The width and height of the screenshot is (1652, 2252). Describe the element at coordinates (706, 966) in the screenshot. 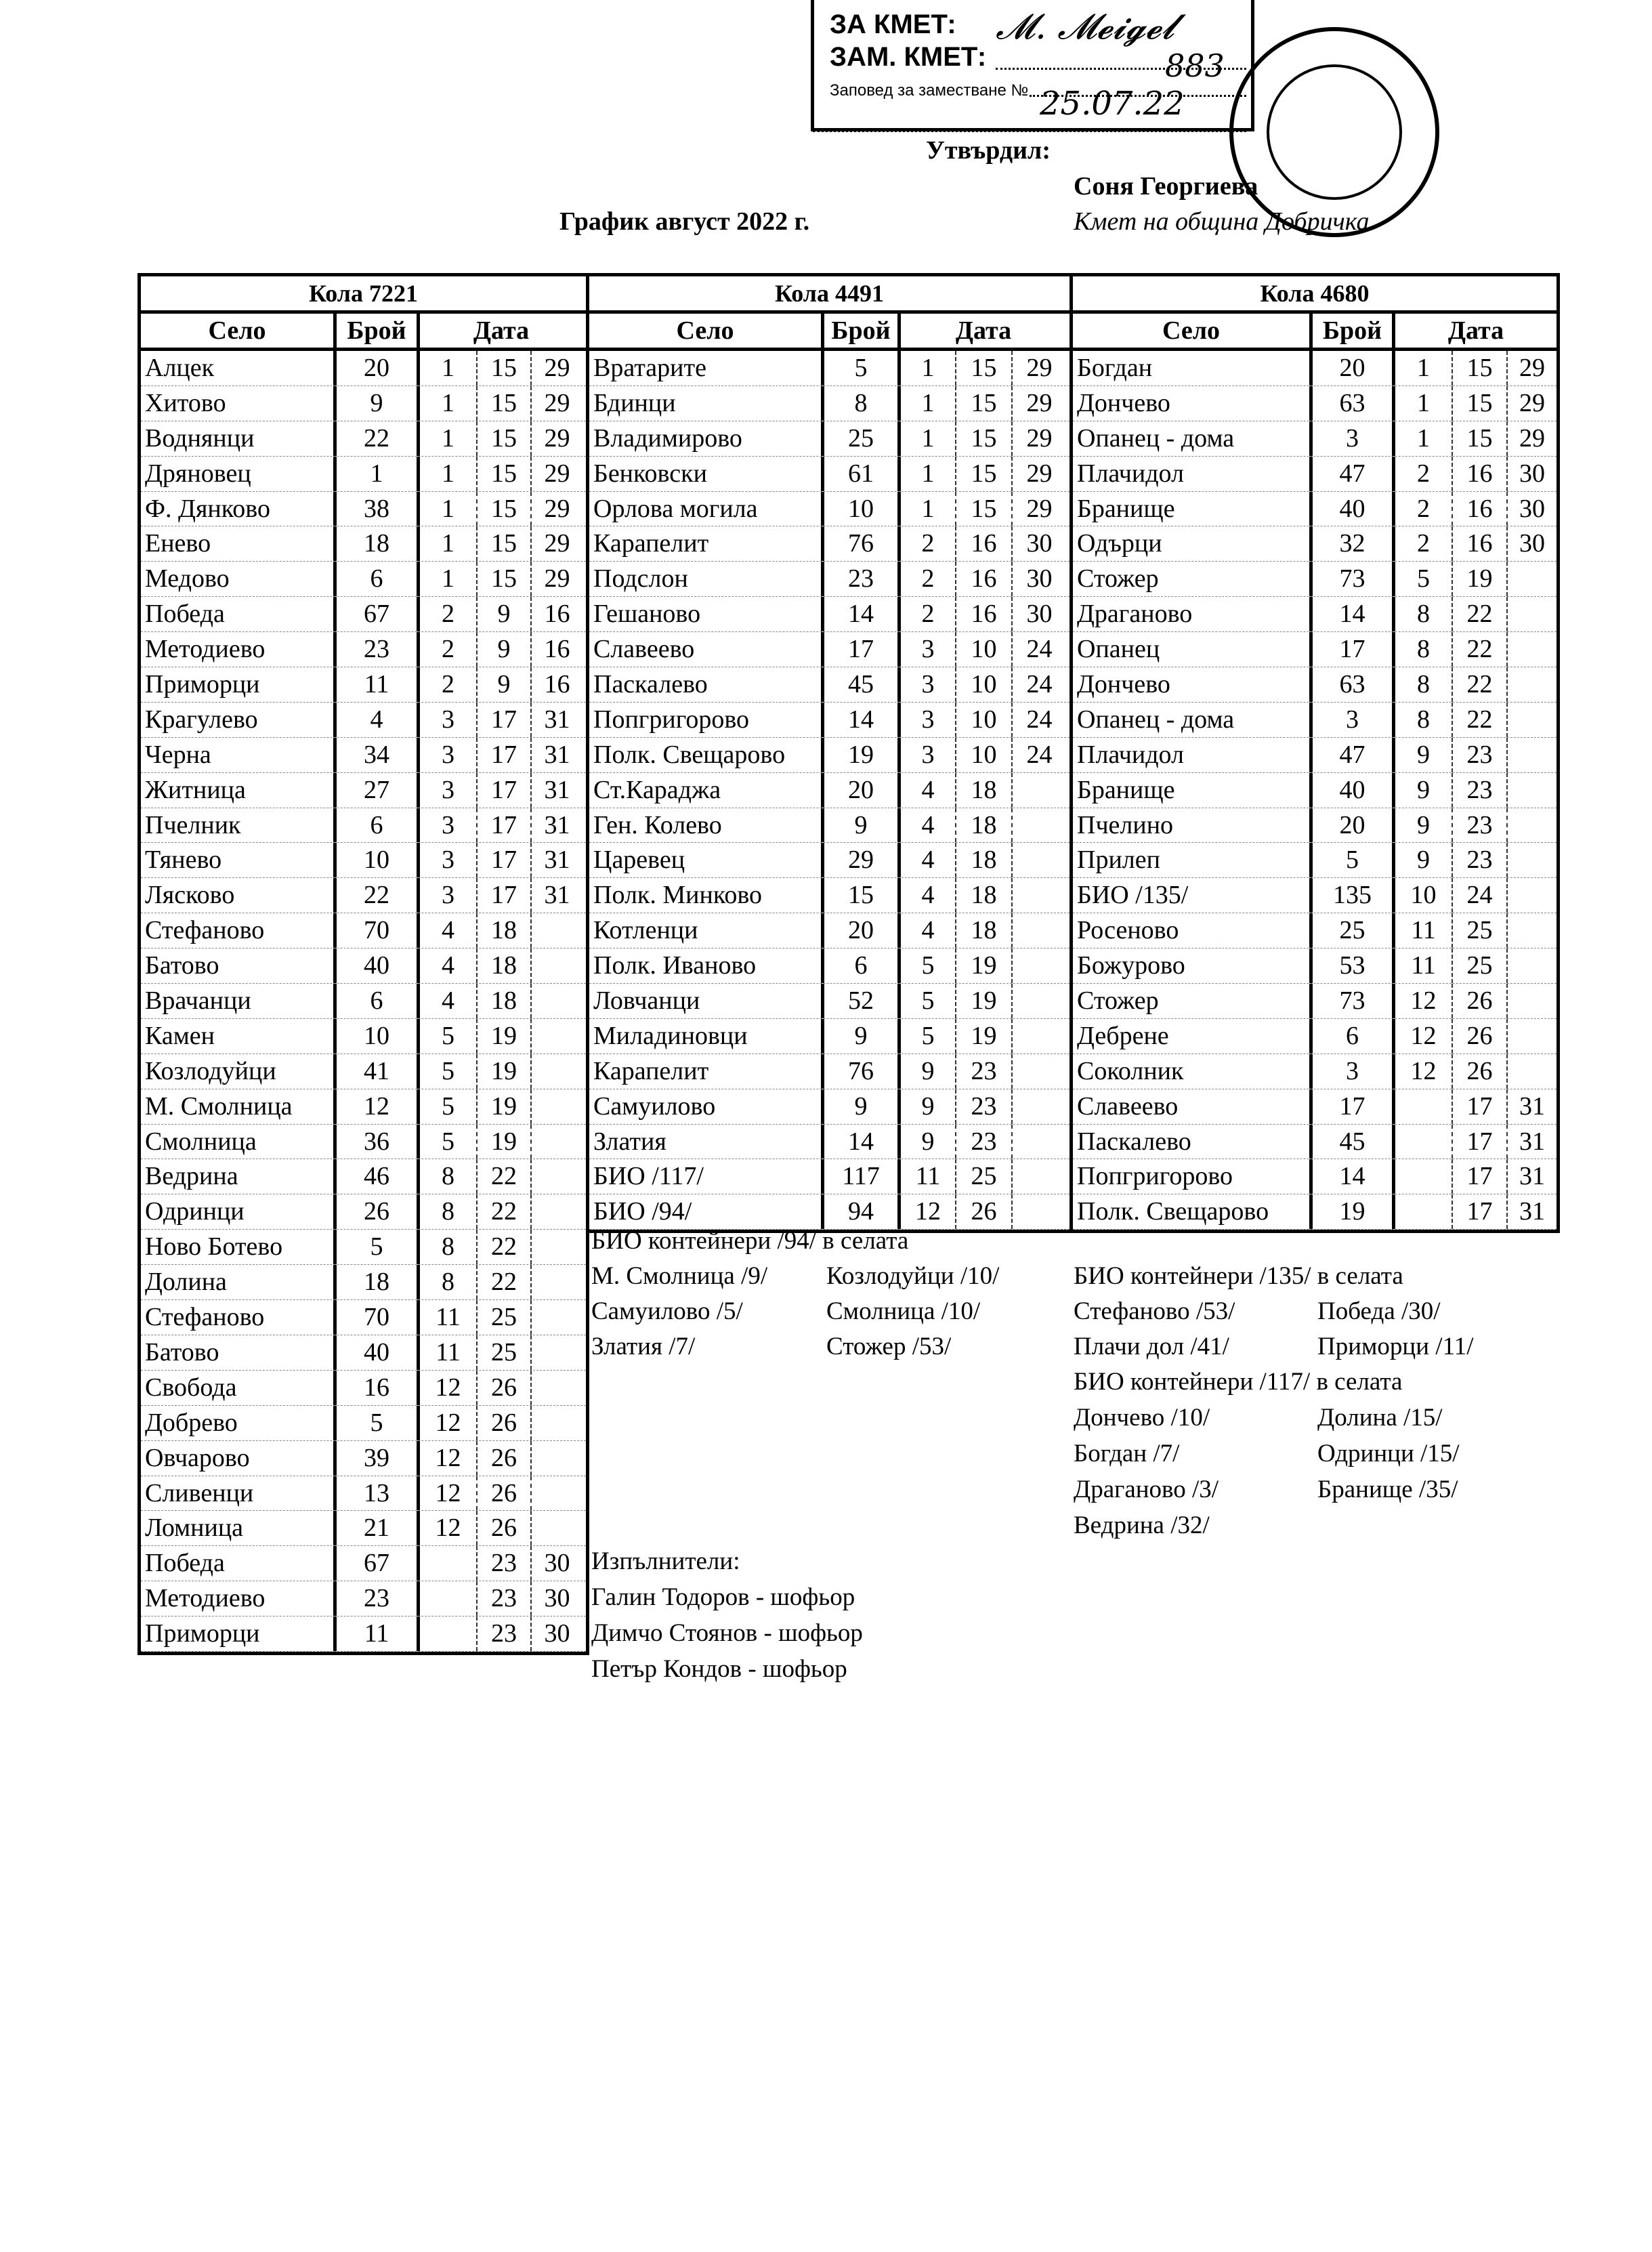

I see `village-cell: Полк. Иваново` at that location.